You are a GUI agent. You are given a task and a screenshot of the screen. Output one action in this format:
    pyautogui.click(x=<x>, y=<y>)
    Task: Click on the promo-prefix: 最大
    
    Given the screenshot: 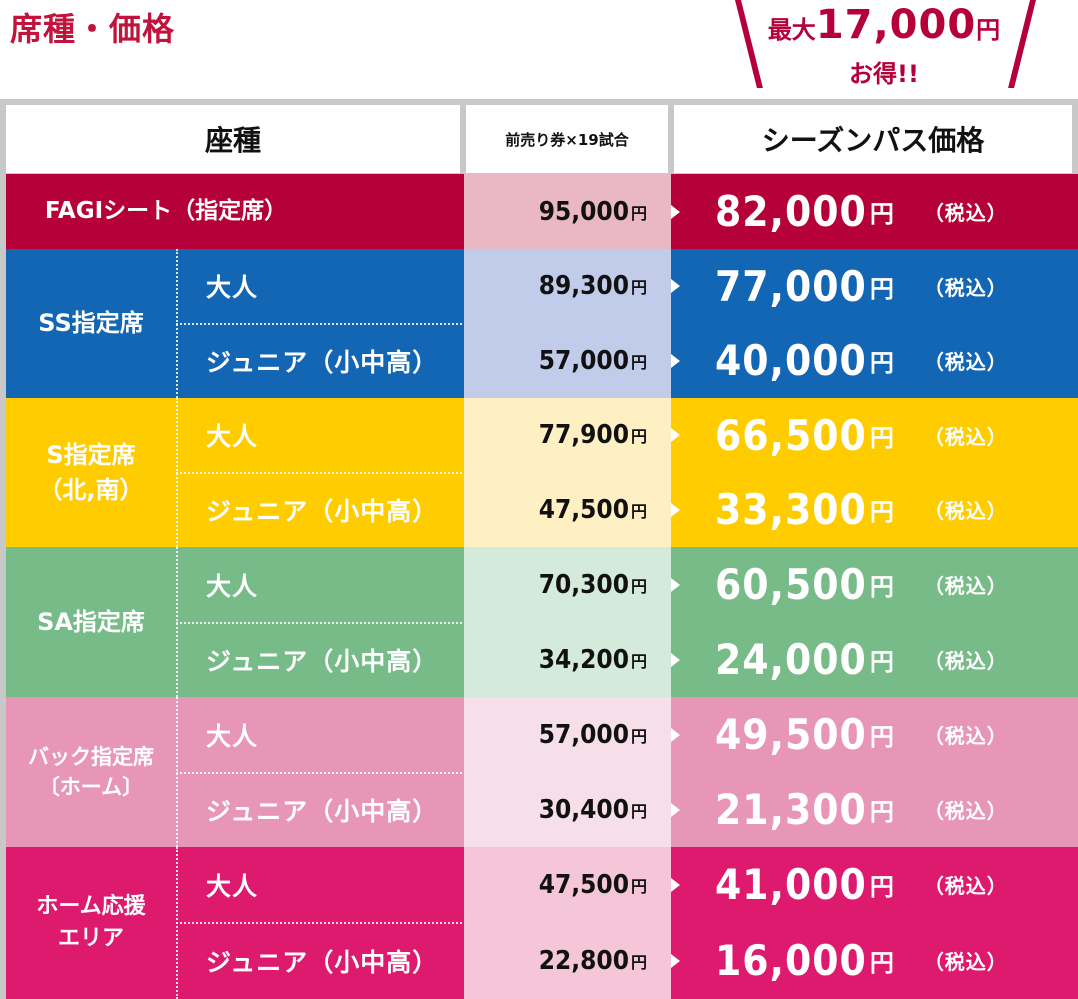 What is the action you would take?
    pyautogui.click(x=791, y=30)
    